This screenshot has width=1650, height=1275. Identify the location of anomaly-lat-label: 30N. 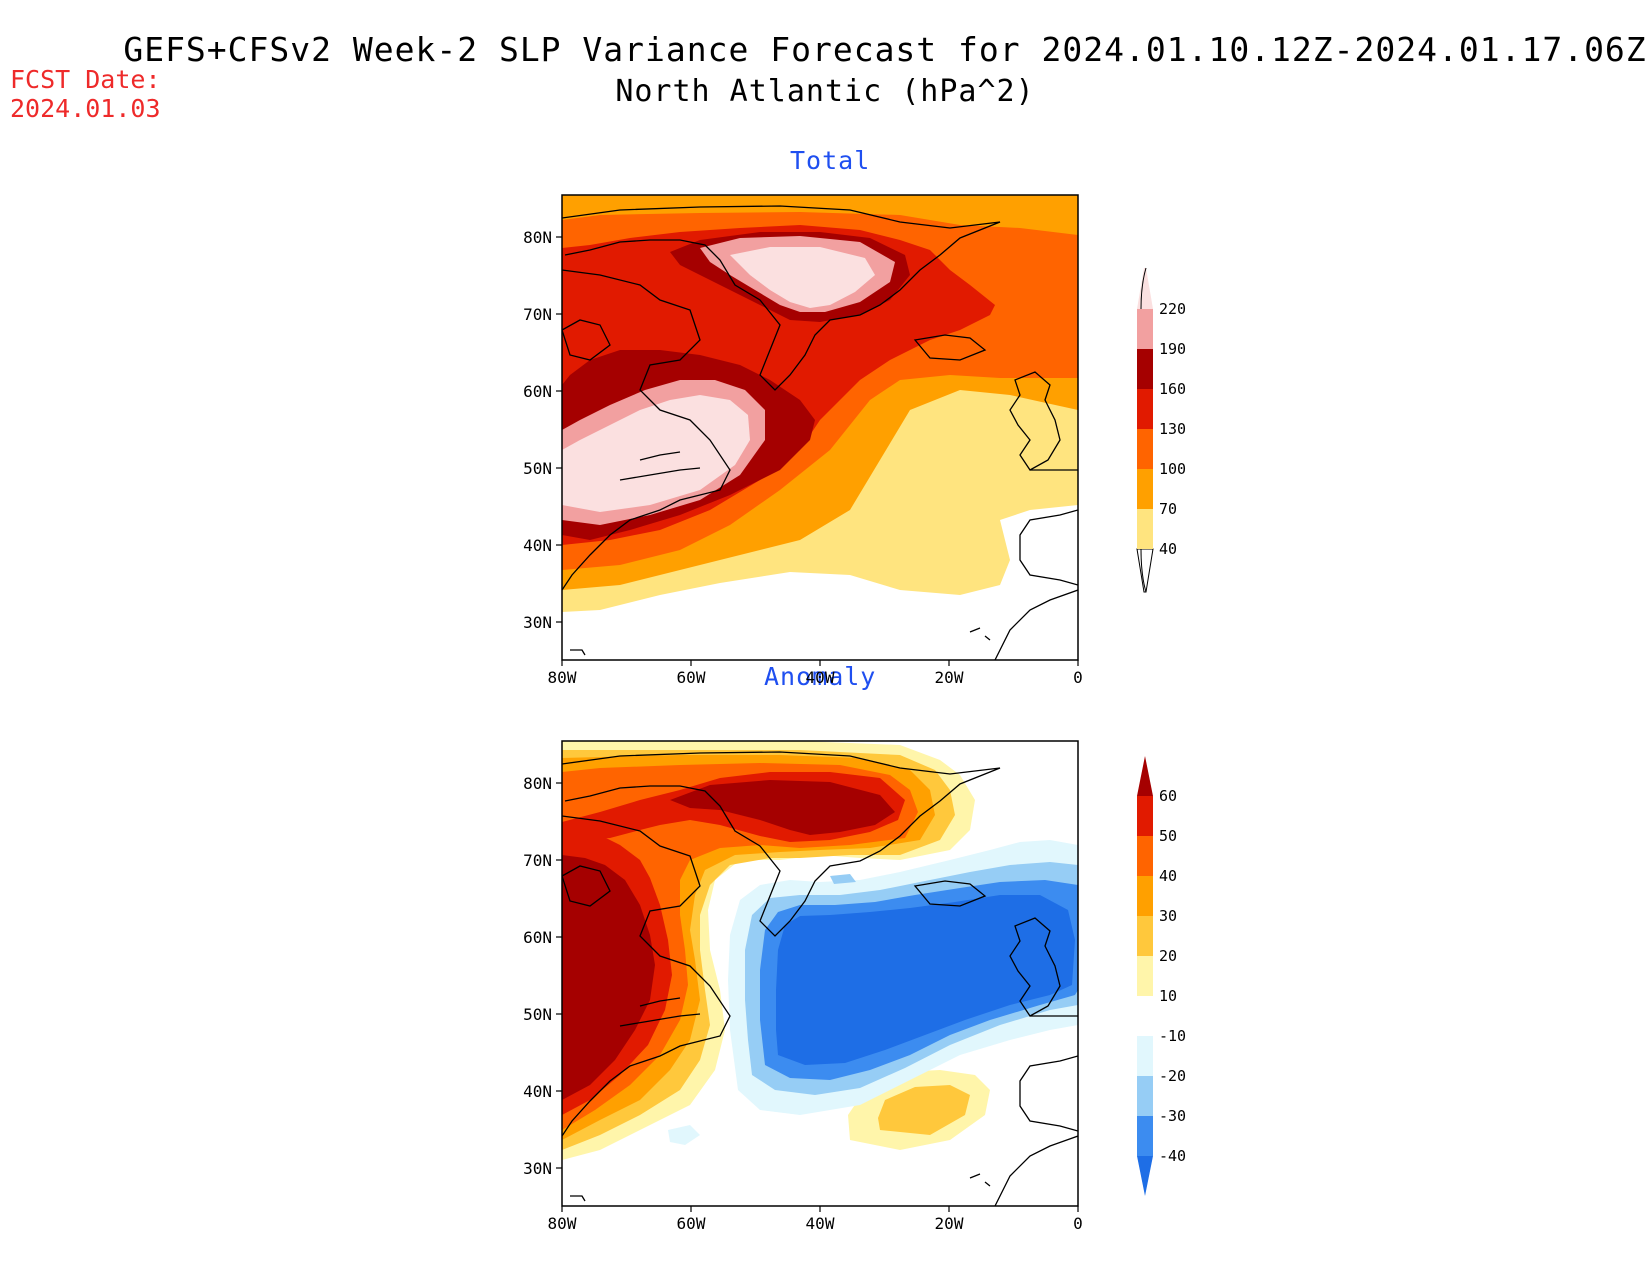
(537, 1168).